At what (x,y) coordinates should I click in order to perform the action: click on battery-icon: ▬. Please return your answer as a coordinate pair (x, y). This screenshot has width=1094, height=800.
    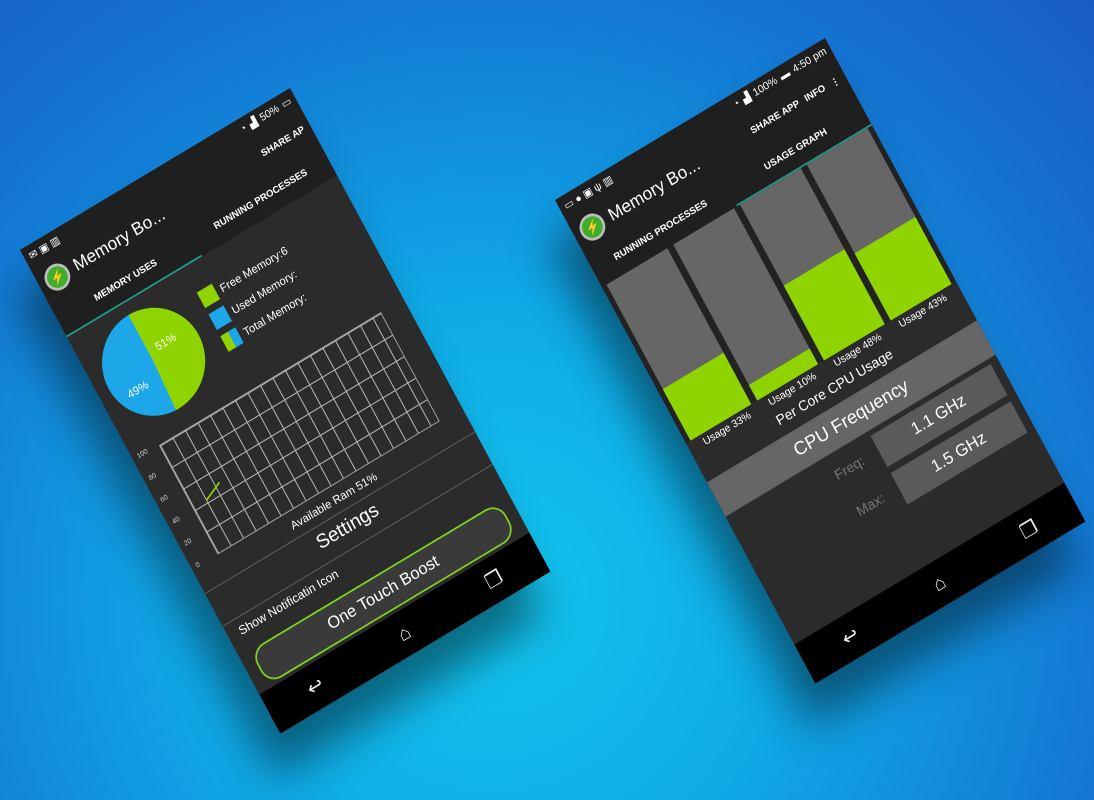
    Looking at the image, I should click on (785, 74).